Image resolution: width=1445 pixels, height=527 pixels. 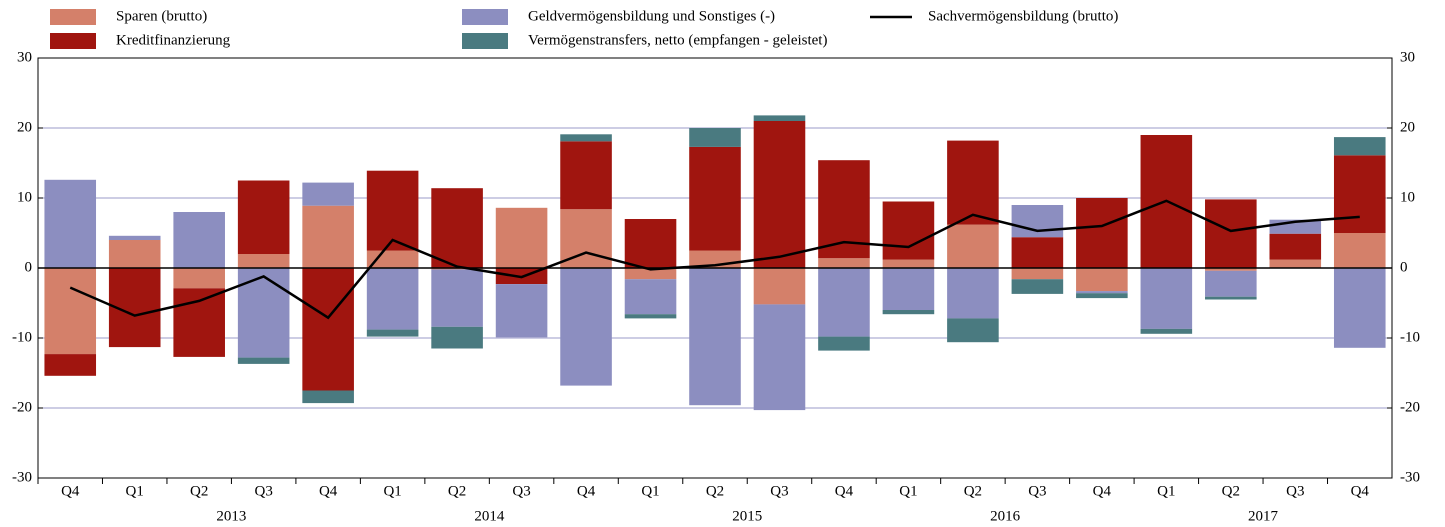 I want to click on y2-tick-label: 0, so click(x=1404, y=267).